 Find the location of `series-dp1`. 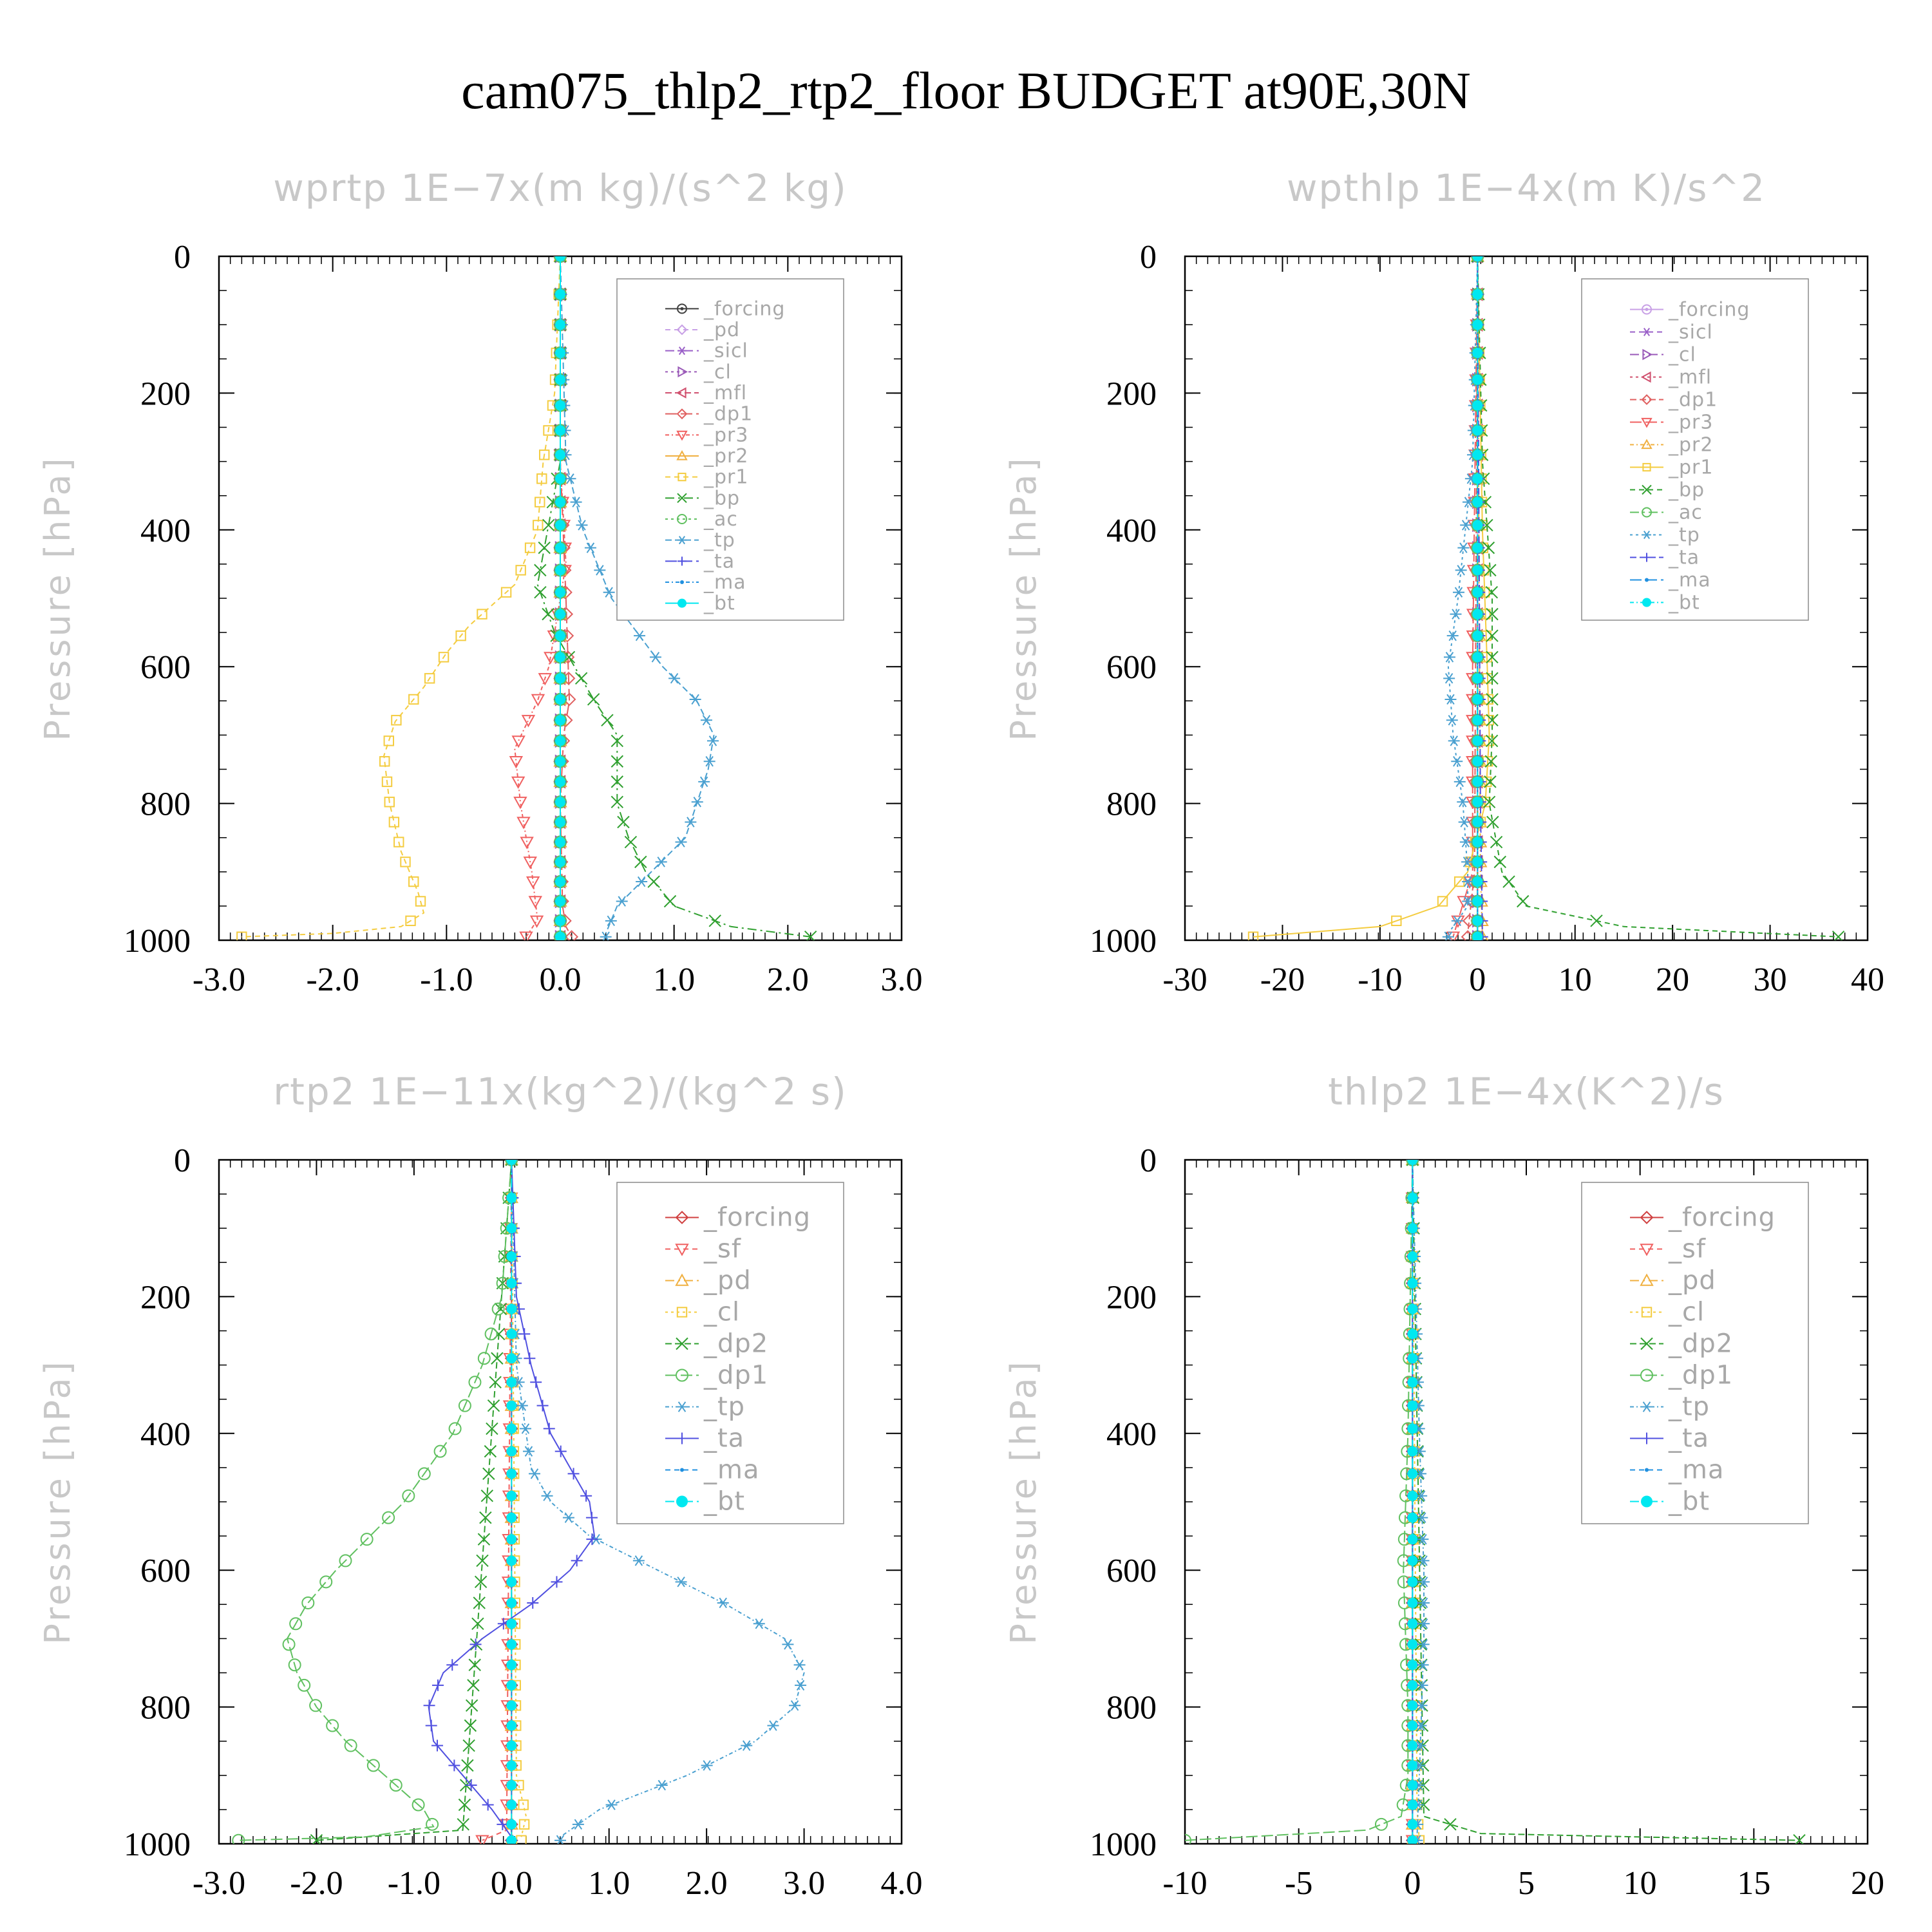

series-dp1 is located at coordinates (1302, 1502).